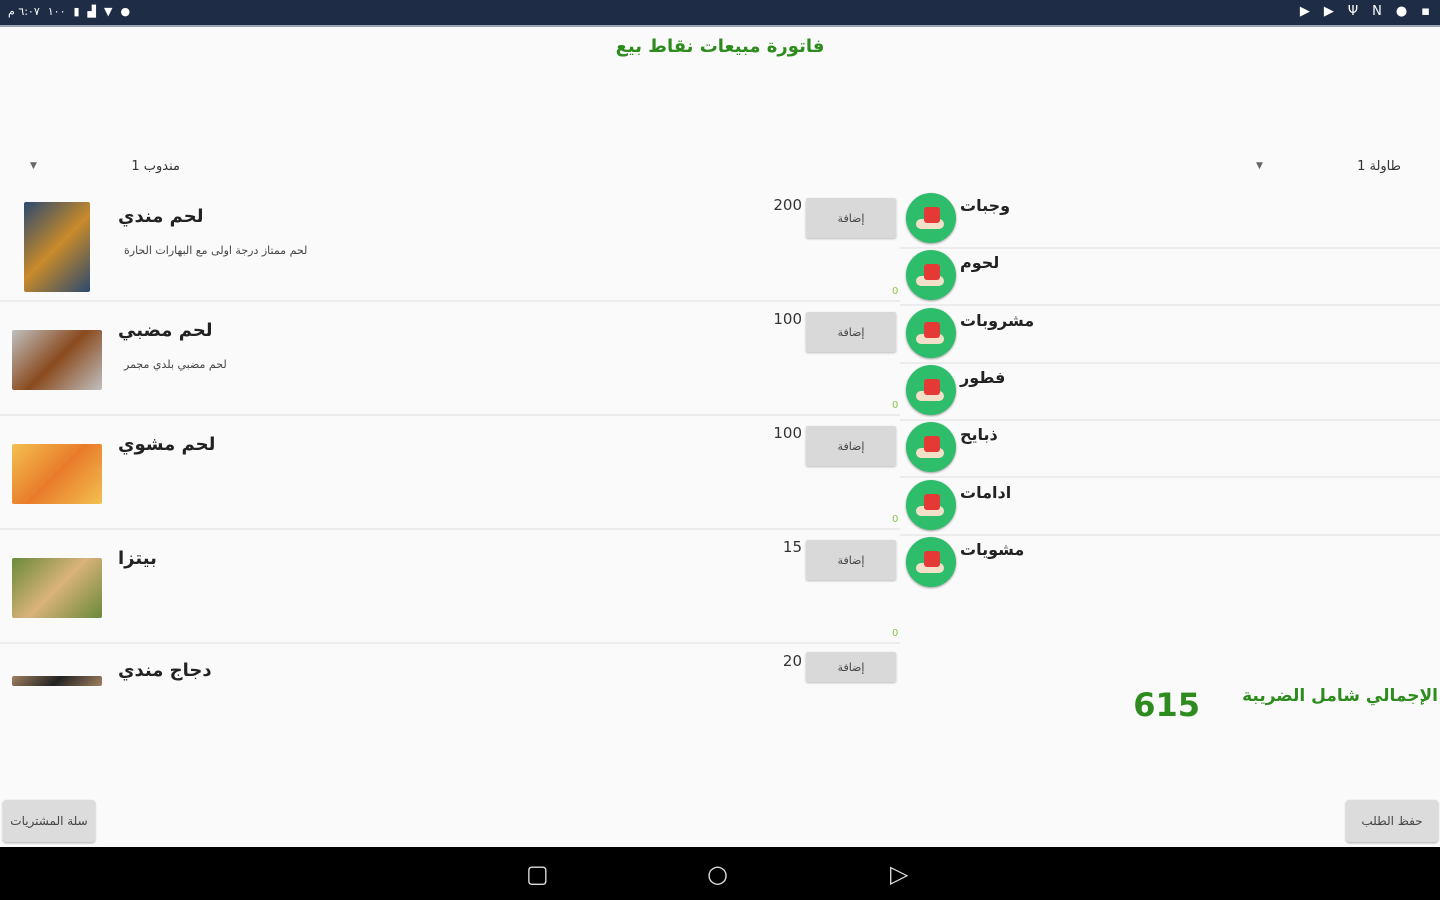 This screenshot has width=1440, height=900. What do you see at coordinates (899, 874) in the screenshot?
I see `back-icon: ▷` at bounding box center [899, 874].